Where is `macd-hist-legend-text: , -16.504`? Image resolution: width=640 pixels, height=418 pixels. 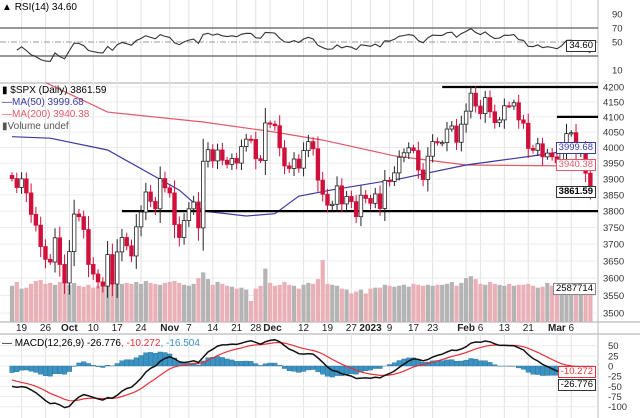
macd-hist-legend-text: , -16.504 is located at coordinates (180, 343).